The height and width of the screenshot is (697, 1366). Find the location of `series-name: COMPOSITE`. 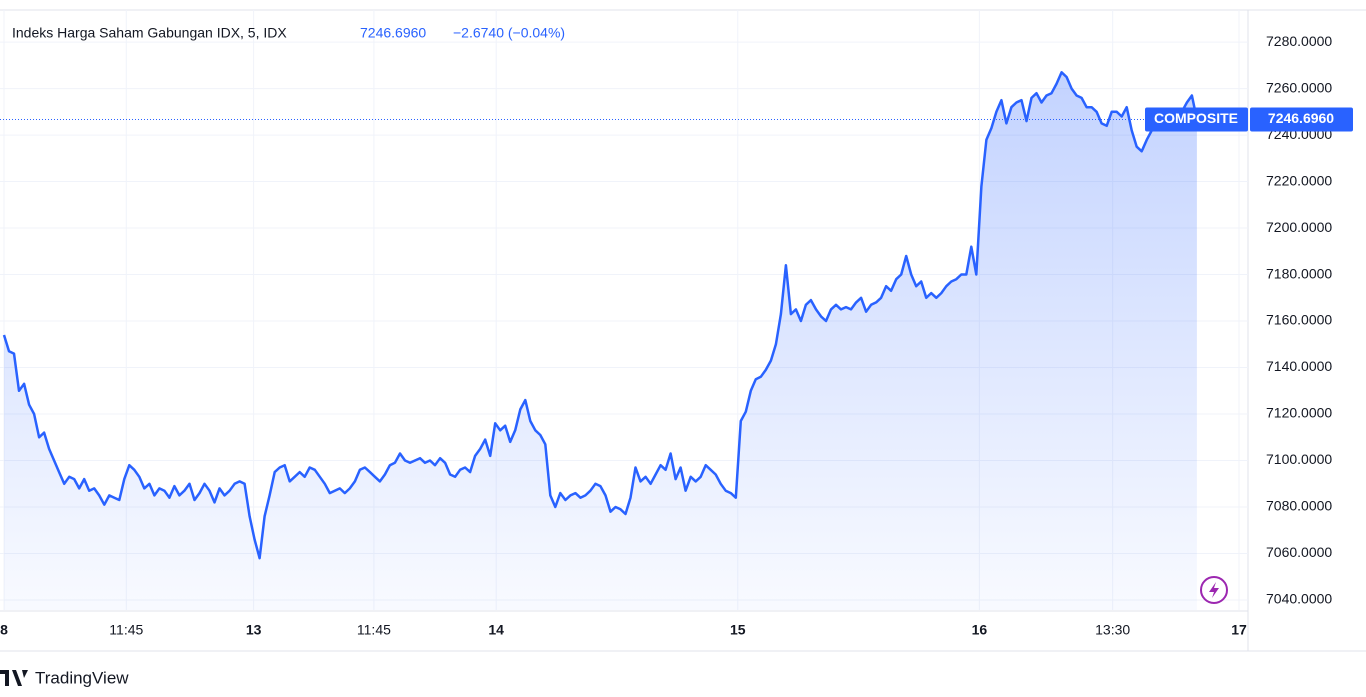

series-name: COMPOSITE is located at coordinates (1196, 118).